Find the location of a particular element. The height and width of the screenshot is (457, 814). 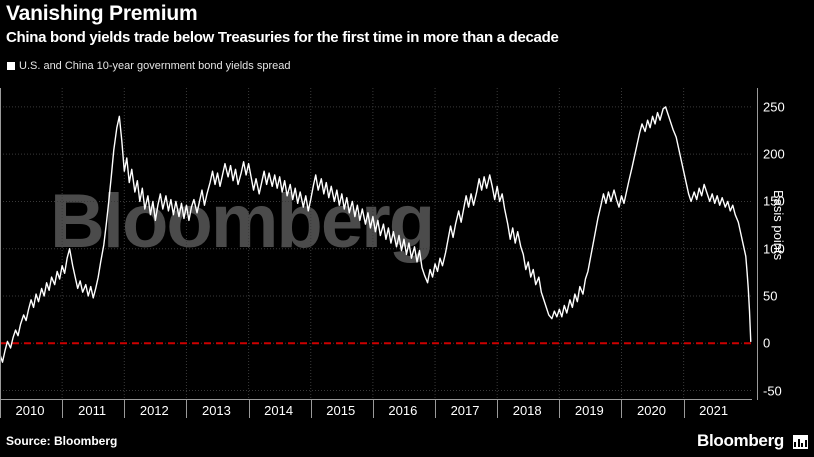

y-axis-tick: 250 is located at coordinates (774, 107).